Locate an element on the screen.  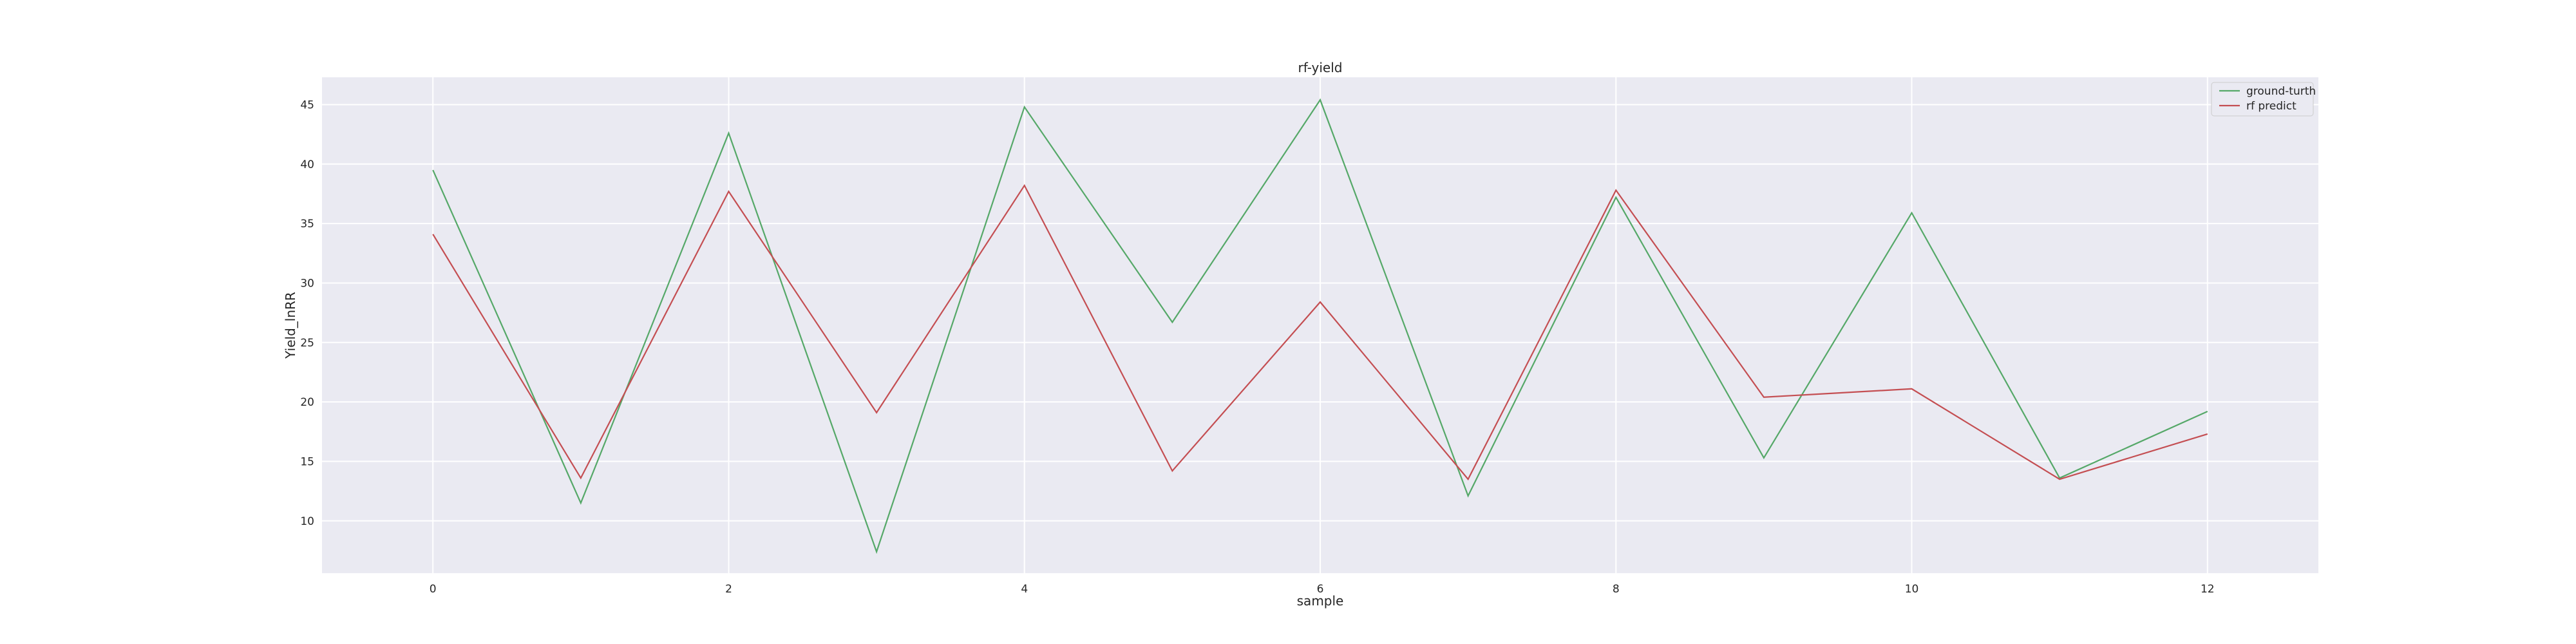
x-tick-label: 6 is located at coordinates (1320, 589).